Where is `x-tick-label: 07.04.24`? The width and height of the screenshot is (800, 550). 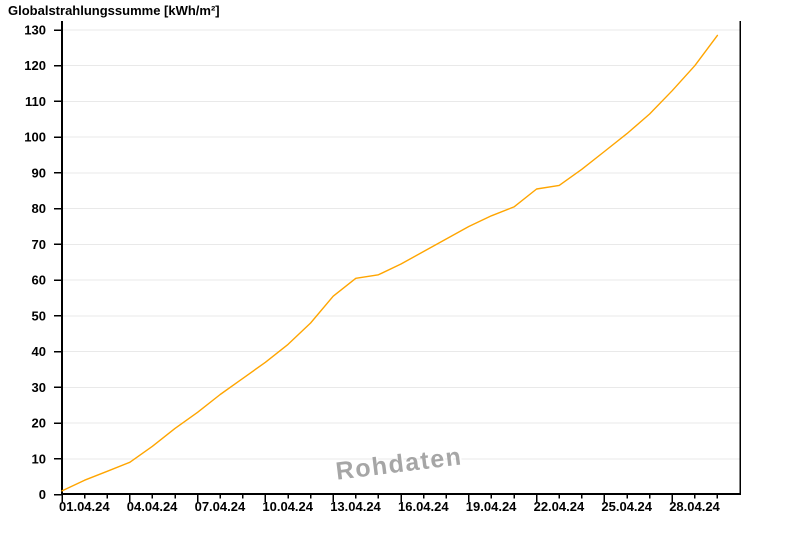 x-tick-label: 07.04.24 is located at coordinates (220, 506).